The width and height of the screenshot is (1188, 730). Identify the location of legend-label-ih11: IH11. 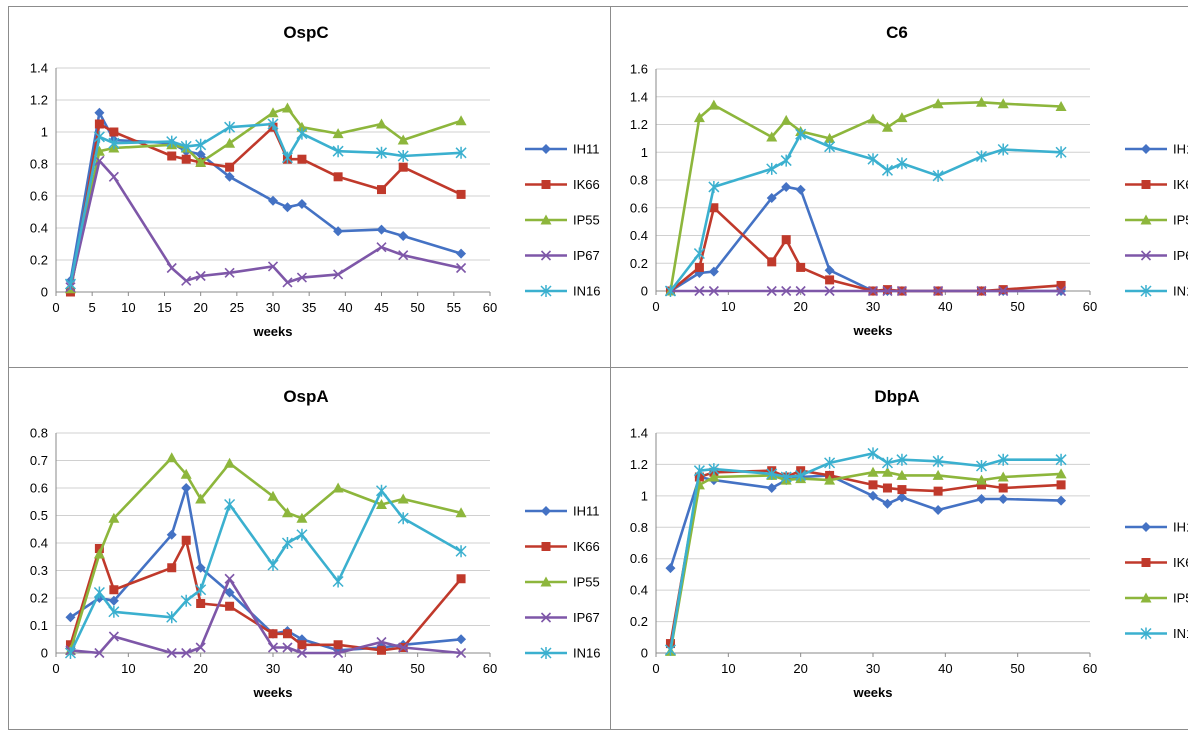
(1180, 149).